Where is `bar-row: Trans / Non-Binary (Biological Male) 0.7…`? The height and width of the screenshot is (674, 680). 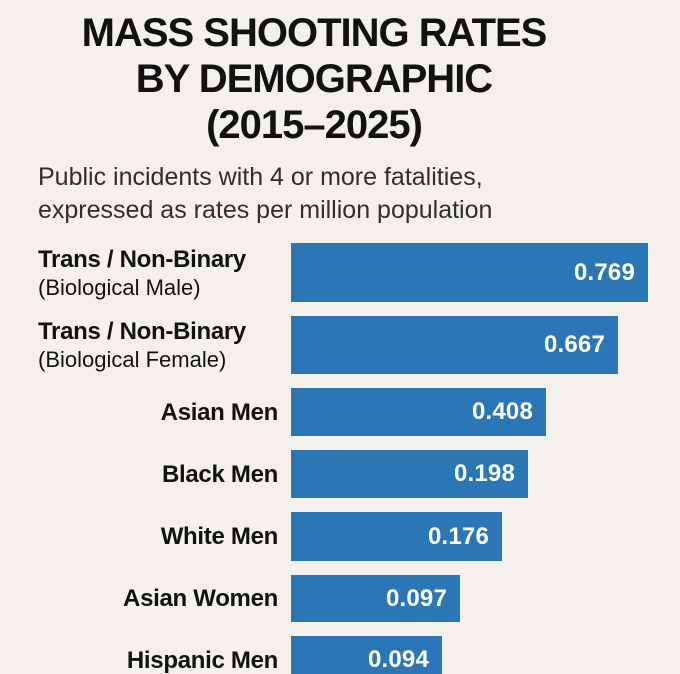 bar-row: Trans / Non-Binary (Biological Male) 0.7… is located at coordinates (340, 272).